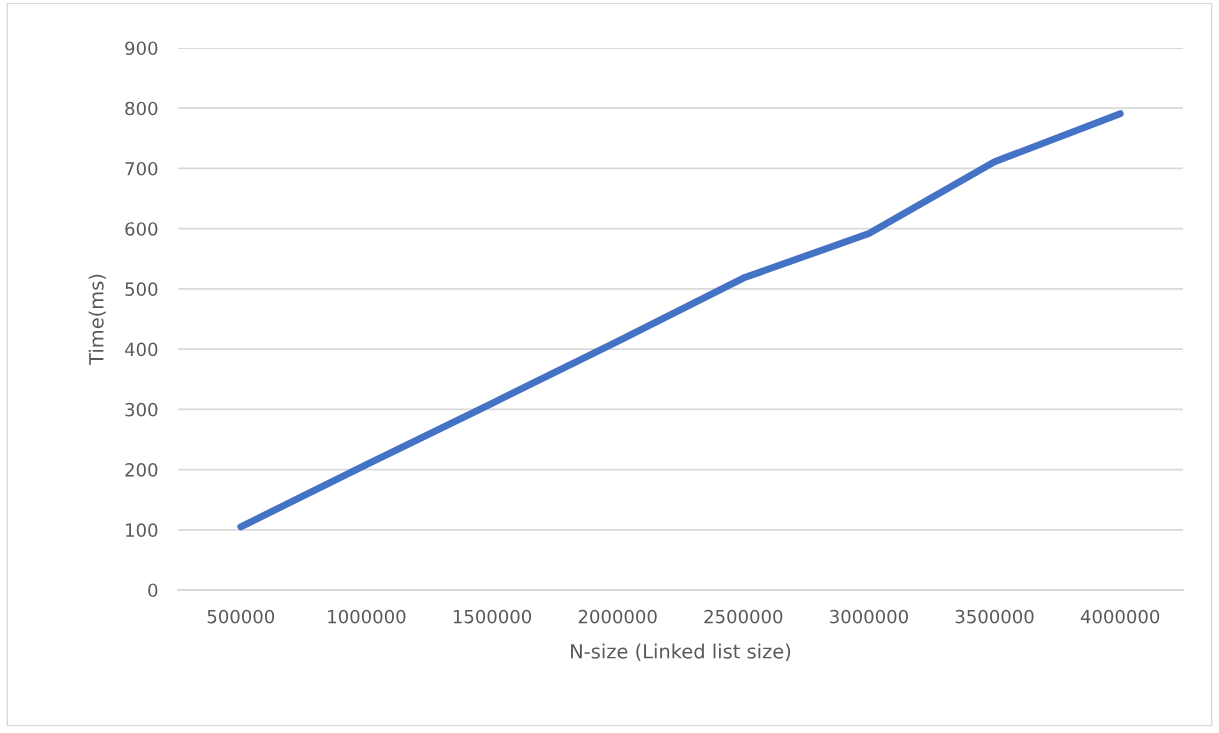 This screenshot has height=733, width=1219. I want to click on y-tick-label: 400, so click(141, 349).